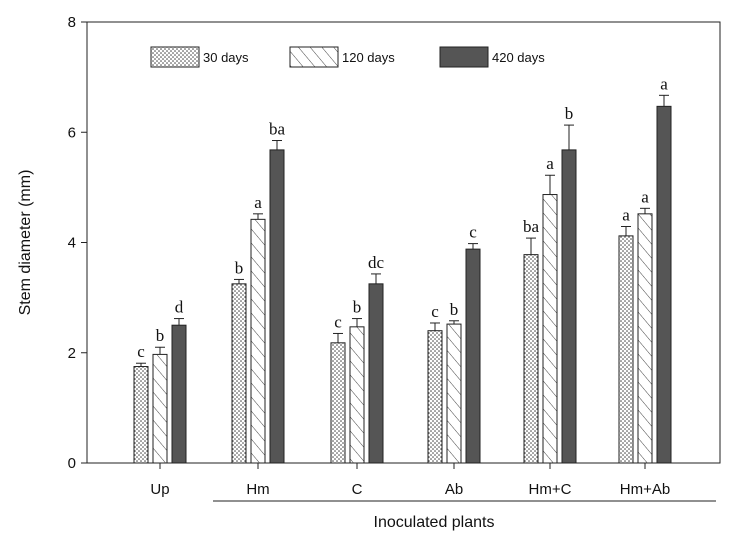 Image resolution: width=735 pixels, height=544 pixels. What do you see at coordinates (226, 57) in the screenshot?
I see `legend-label: 30 days` at bounding box center [226, 57].